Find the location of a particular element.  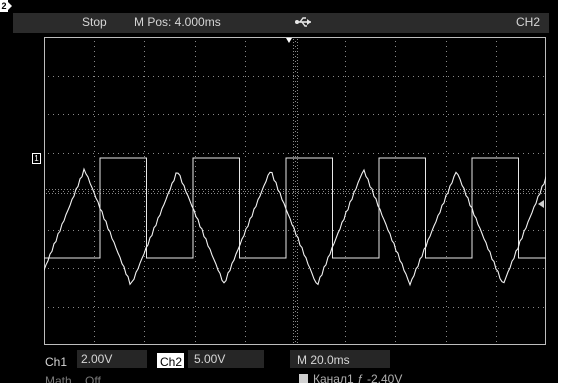

ch2-marker-label: 2 is located at coordinates (4, 6).